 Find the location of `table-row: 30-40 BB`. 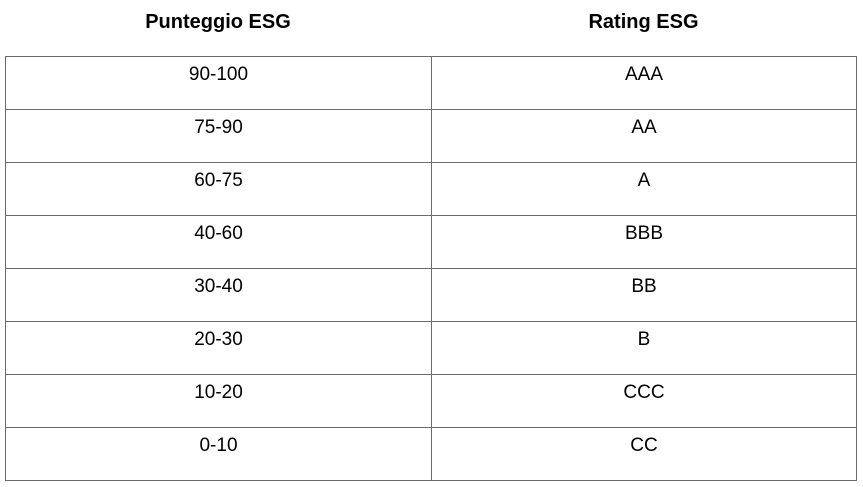

table-row: 30-40 BB is located at coordinates (431, 295).